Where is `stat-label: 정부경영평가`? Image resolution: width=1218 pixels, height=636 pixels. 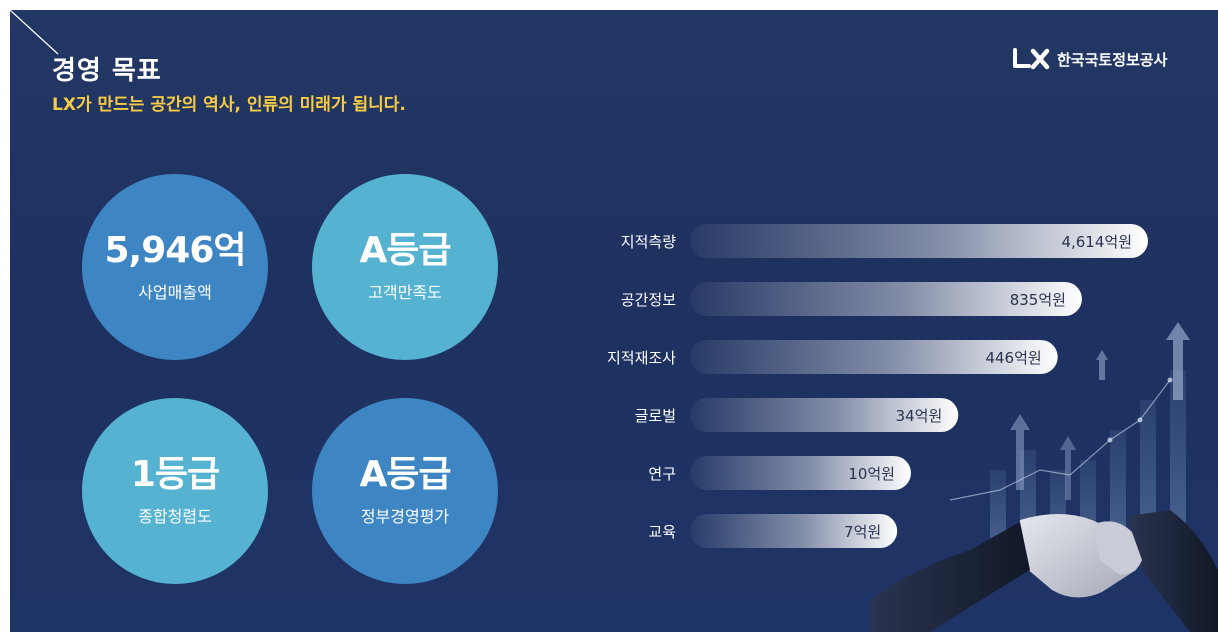 stat-label: 정부경영평가 is located at coordinates (405, 516).